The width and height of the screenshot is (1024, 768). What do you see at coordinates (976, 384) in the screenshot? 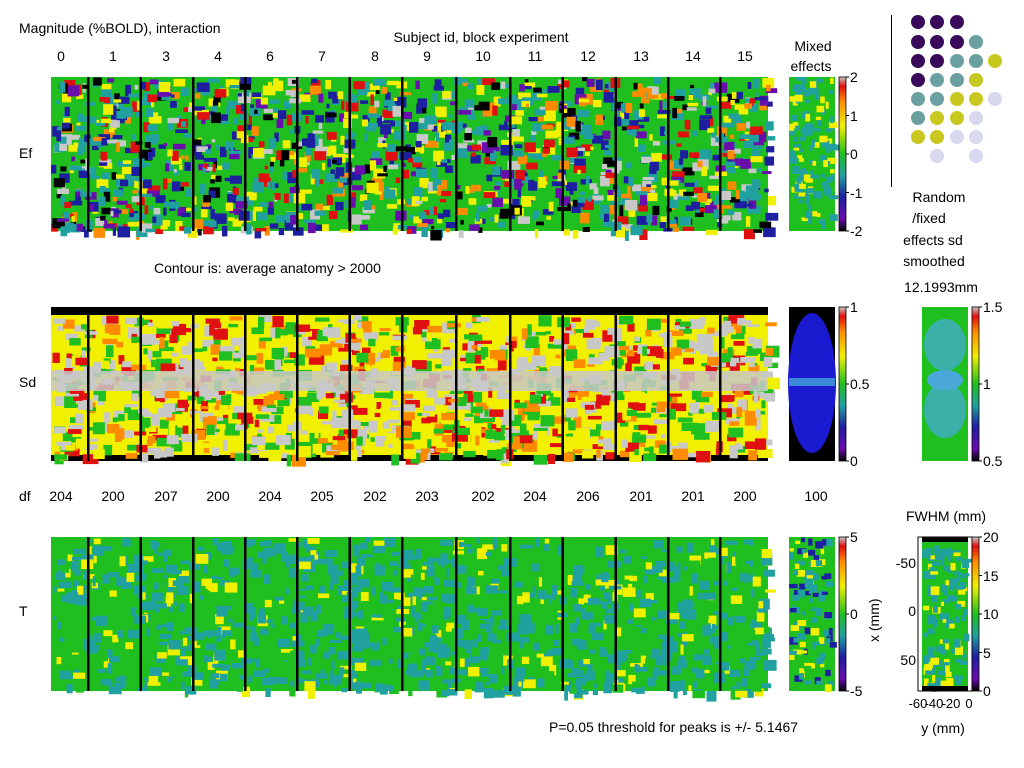
I see `colorbar-random-fixed` at bounding box center [976, 384].